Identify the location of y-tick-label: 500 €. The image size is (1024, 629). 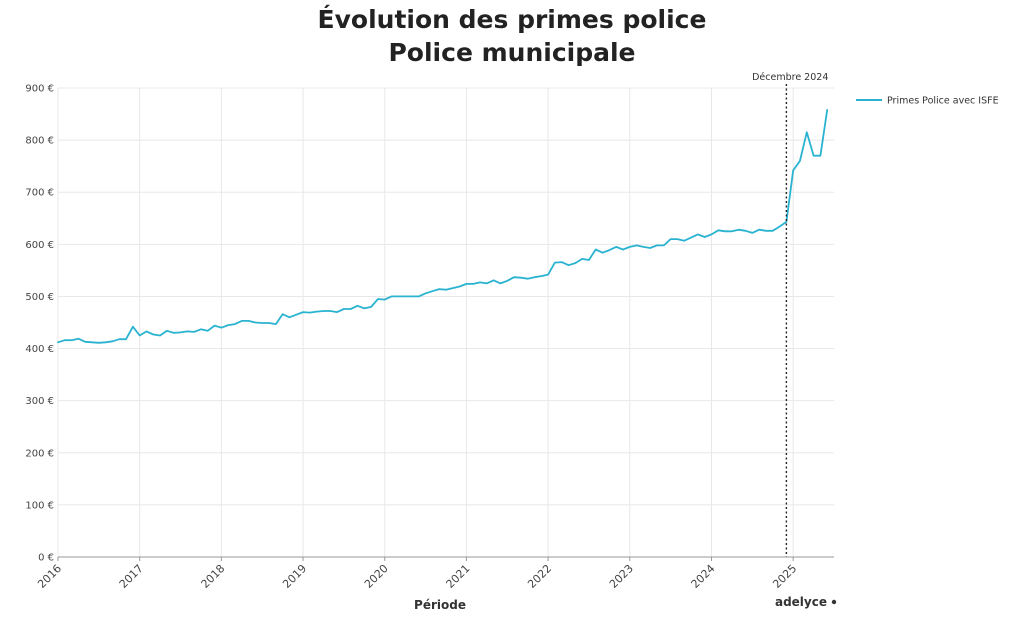
(39, 297).